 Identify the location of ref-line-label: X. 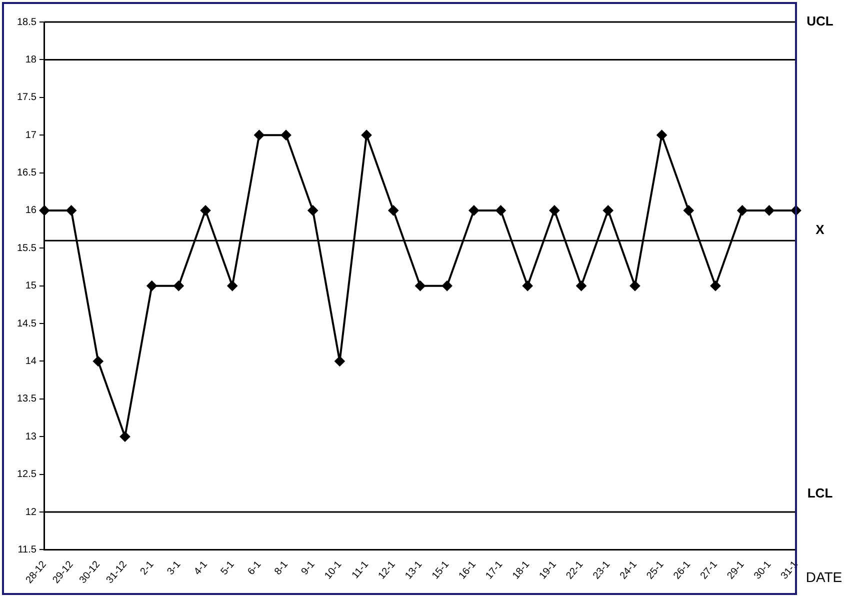
(820, 230).